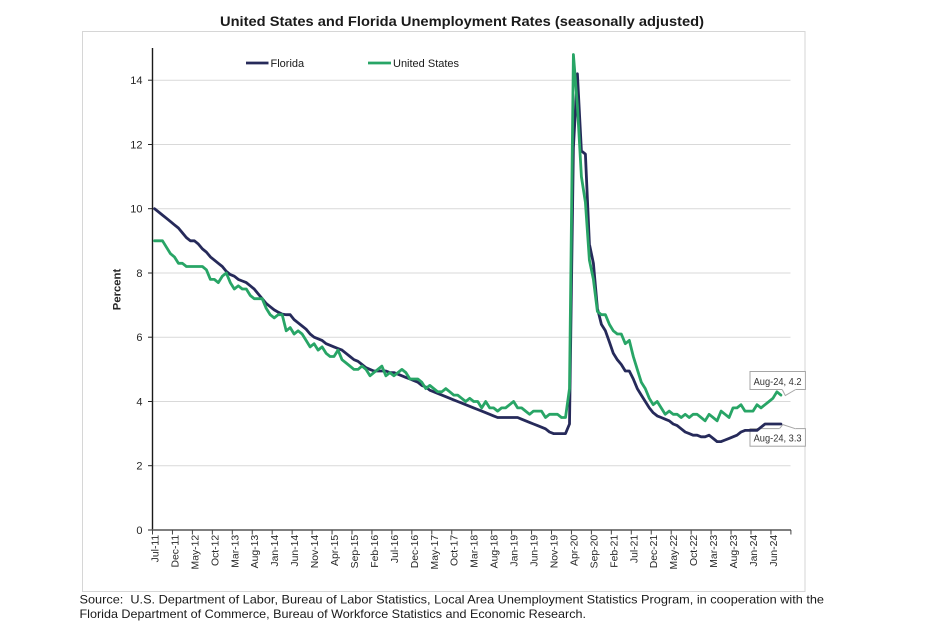 This screenshot has height=632, width=929. Describe the element at coordinates (139, 531) in the screenshot. I see `svg-text: 0` at that location.